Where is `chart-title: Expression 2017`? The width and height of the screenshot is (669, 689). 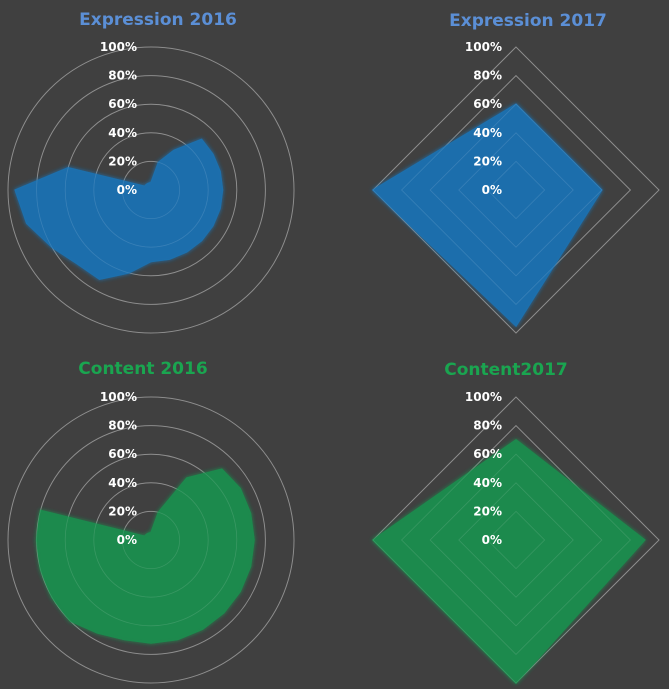 chart-title: Expression 2017 is located at coordinates (528, 21).